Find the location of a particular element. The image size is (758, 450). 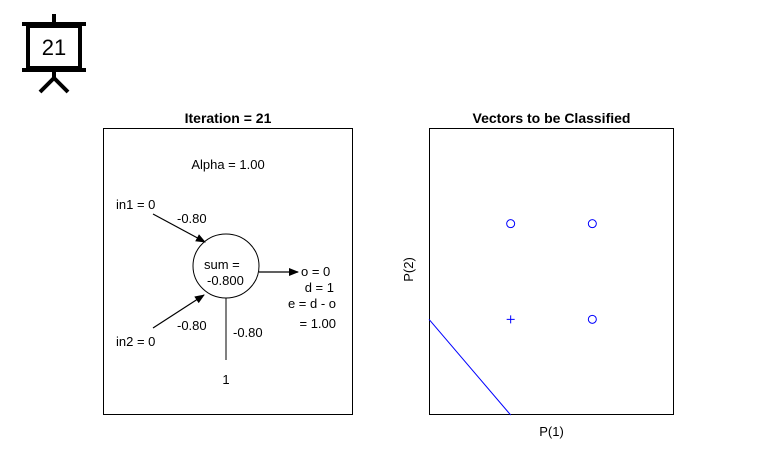

input2-label: in2 = 0 is located at coordinates (136, 341).